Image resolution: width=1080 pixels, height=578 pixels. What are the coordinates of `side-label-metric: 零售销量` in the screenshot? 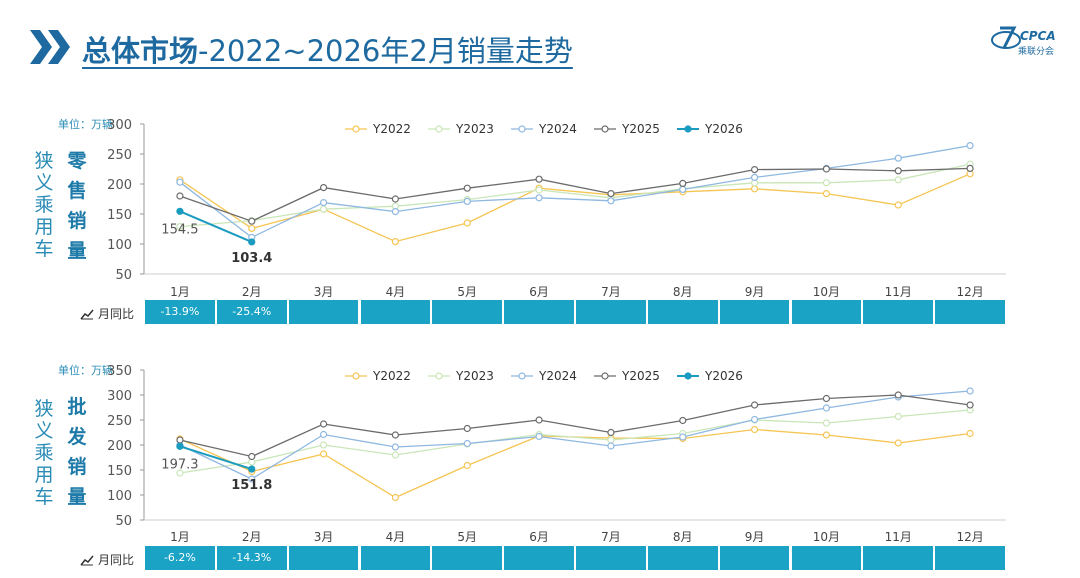 It's located at (77, 206).